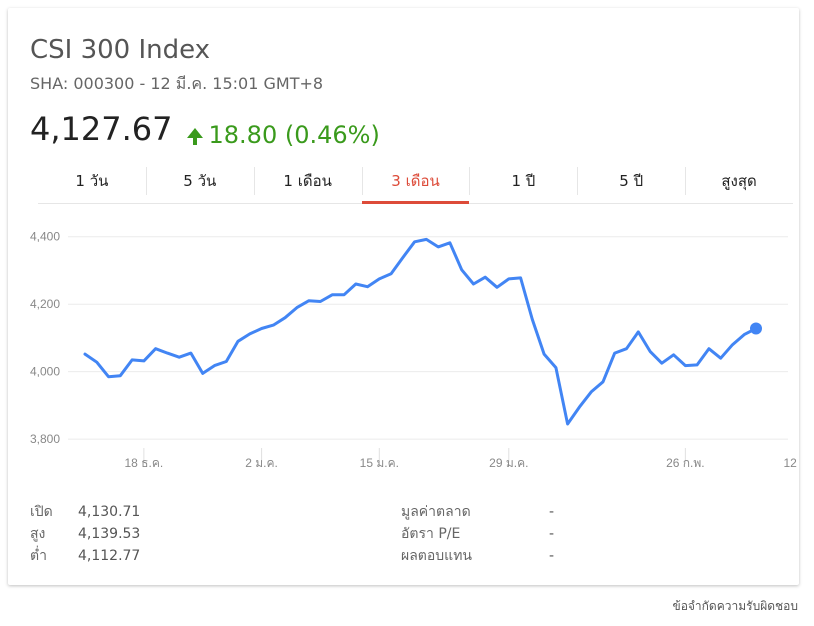 This screenshot has height=626, width=814. What do you see at coordinates (478, 556) in the screenshot?
I see `stat-dividend-yield: ผลตอบแทน -` at bounding box center [478, 556].